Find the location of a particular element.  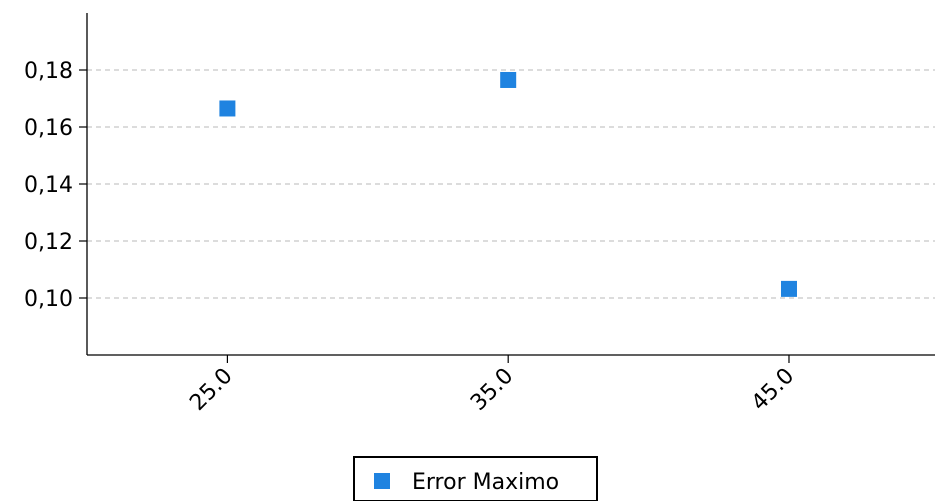

x-tick-label: 35.0 is located at coordinates (492, 390).